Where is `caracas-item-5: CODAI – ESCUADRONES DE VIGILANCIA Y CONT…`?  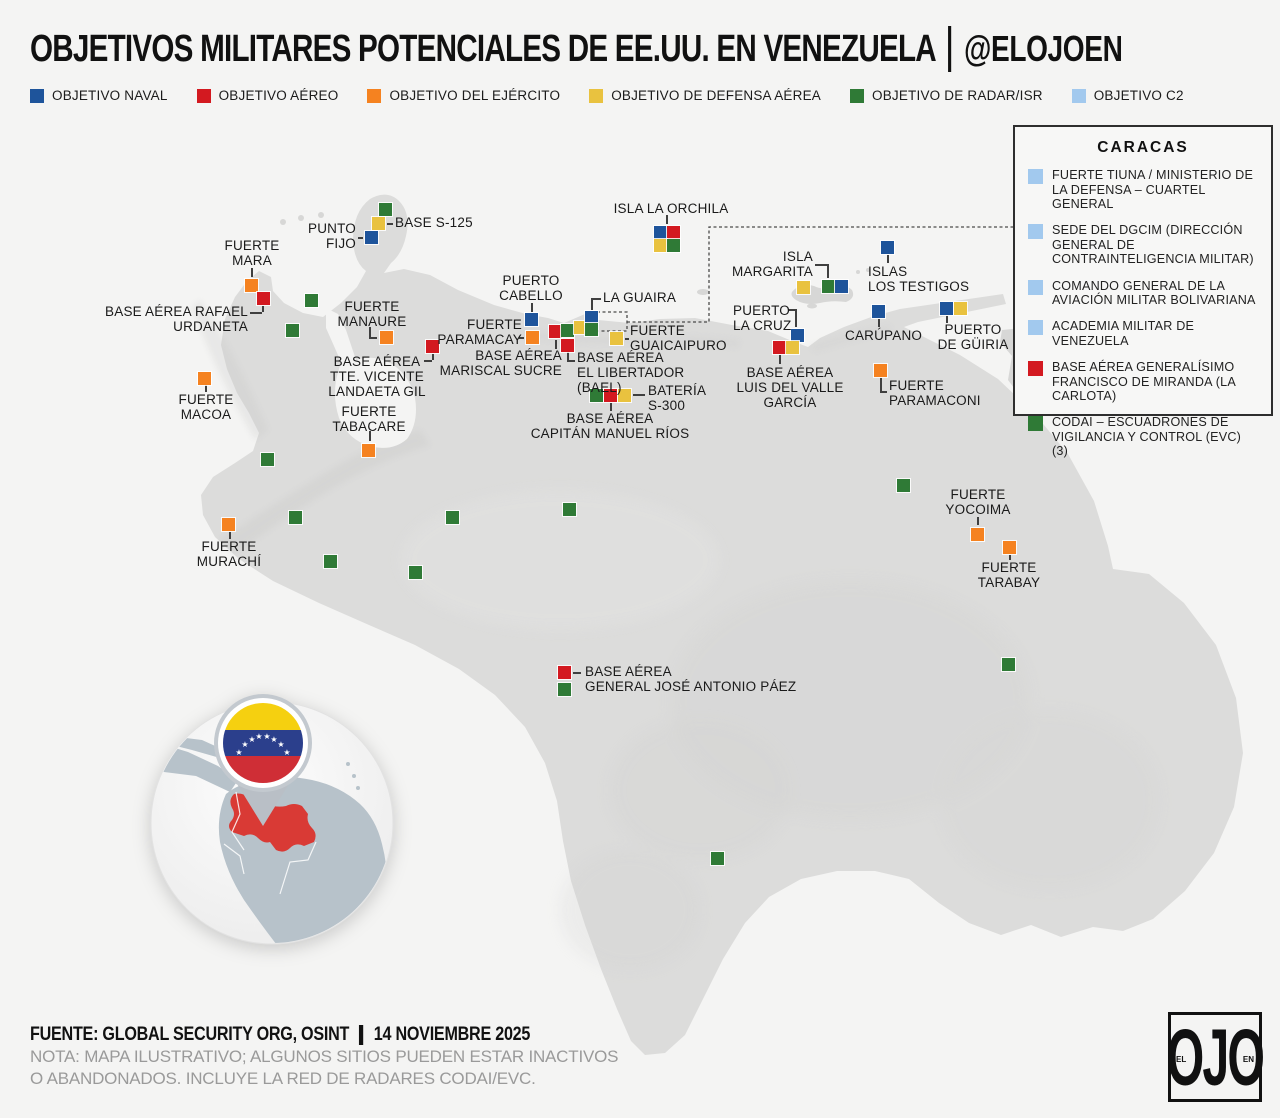 caracas-item-5: CODAI – ESCUADRONES DE VIGILANCIA Y CONT… is located at coordinates (1143, 437).